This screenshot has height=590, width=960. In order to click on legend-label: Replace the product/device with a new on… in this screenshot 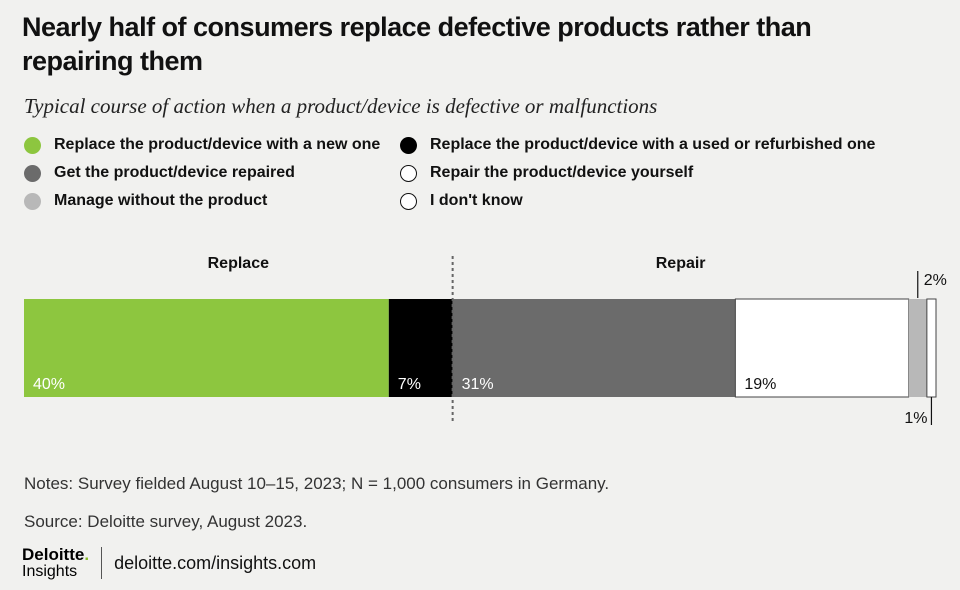, I will do `click(217, 144)`.